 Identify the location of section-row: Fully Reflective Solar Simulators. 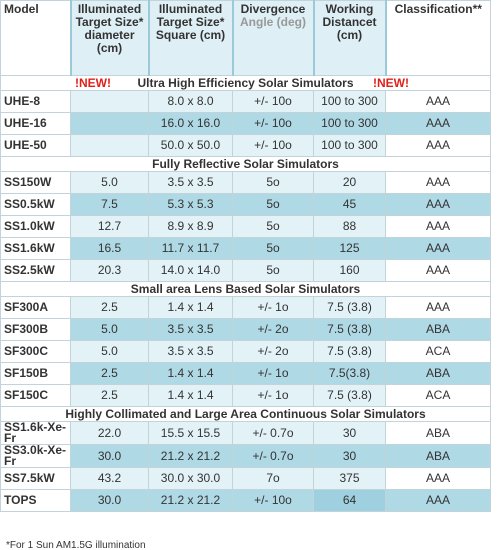
(245, 164).